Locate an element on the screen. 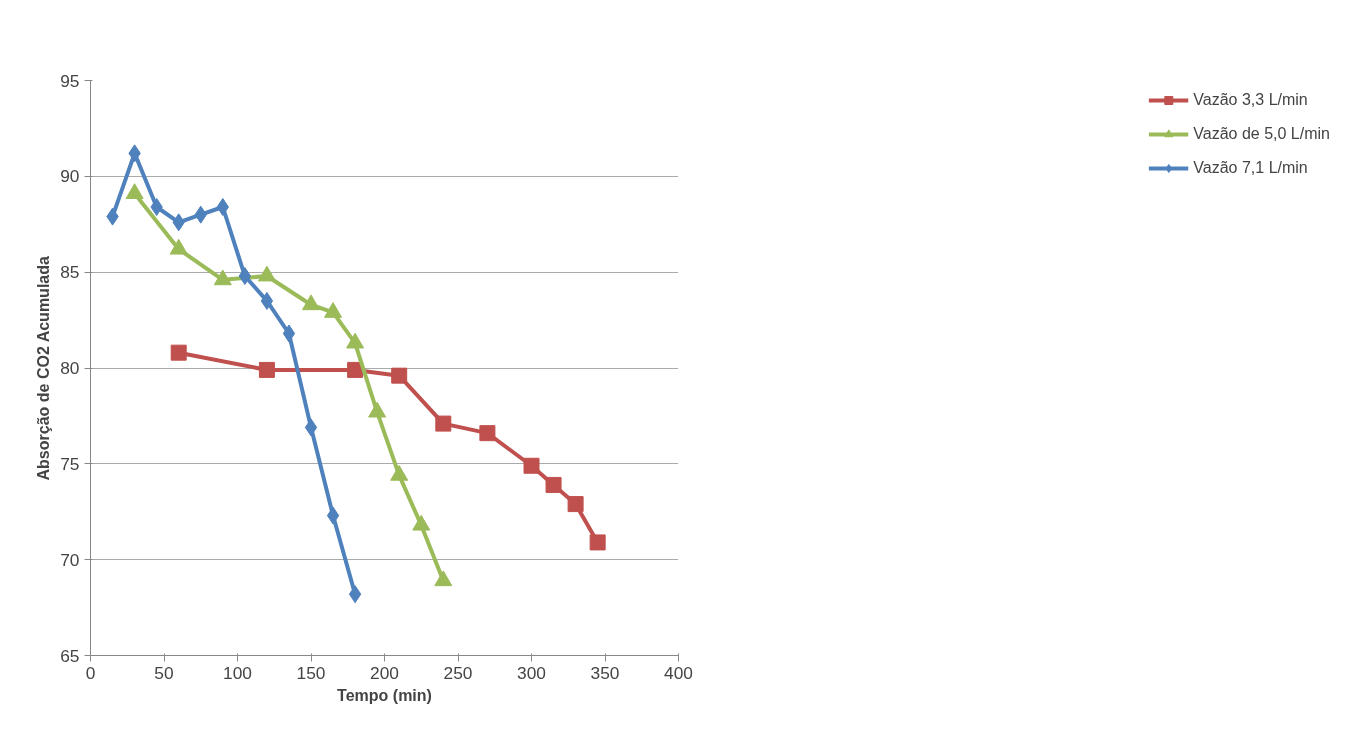  legend-label: Vazão de 5,0 L/min is located at coordinates (1261, 134).